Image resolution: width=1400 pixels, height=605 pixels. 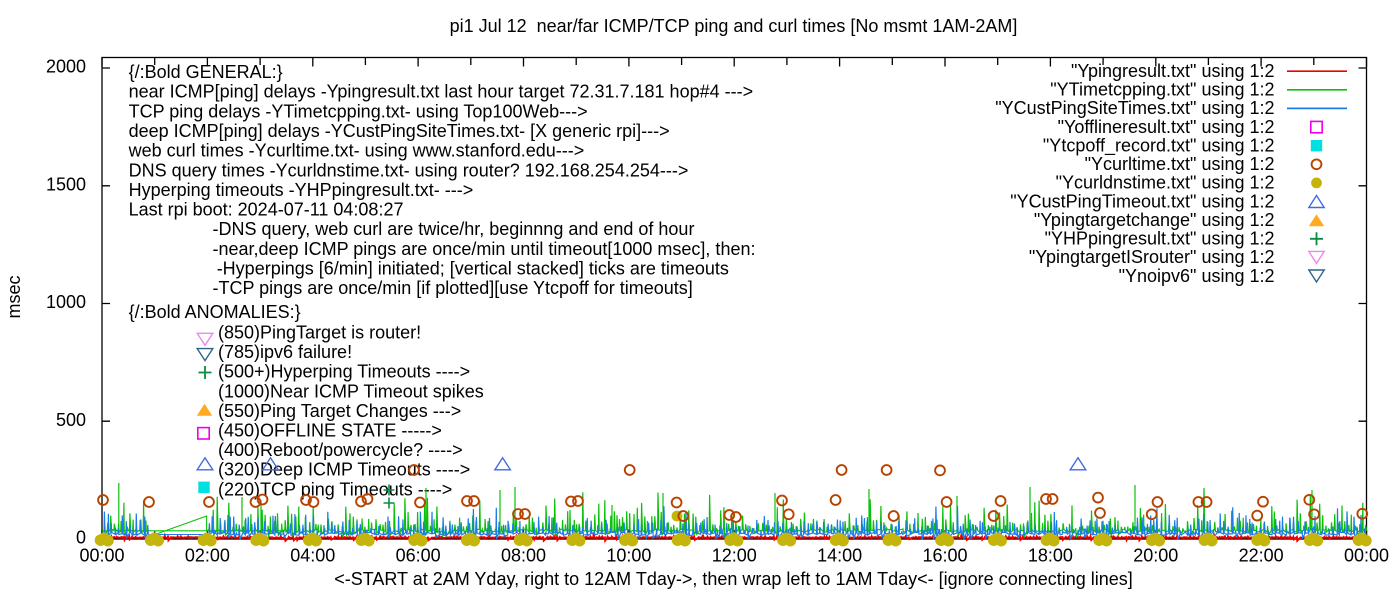 I want to click on svg-text: (850)PingTarget is router!, so click(x=319, y=333).